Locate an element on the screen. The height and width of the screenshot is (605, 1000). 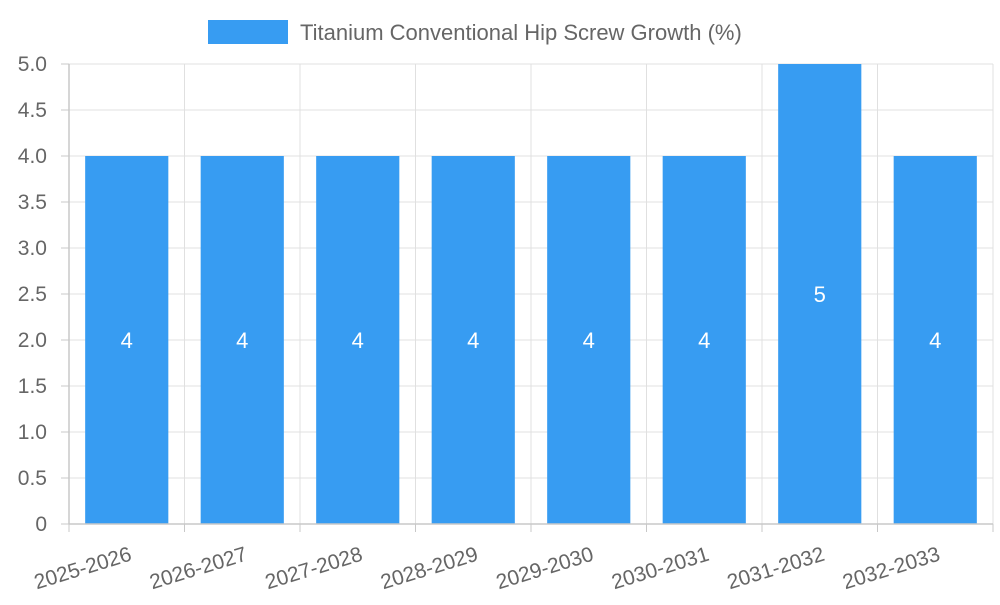
x-tick-label: 2027-2028 is located at coordinates (313, 568).